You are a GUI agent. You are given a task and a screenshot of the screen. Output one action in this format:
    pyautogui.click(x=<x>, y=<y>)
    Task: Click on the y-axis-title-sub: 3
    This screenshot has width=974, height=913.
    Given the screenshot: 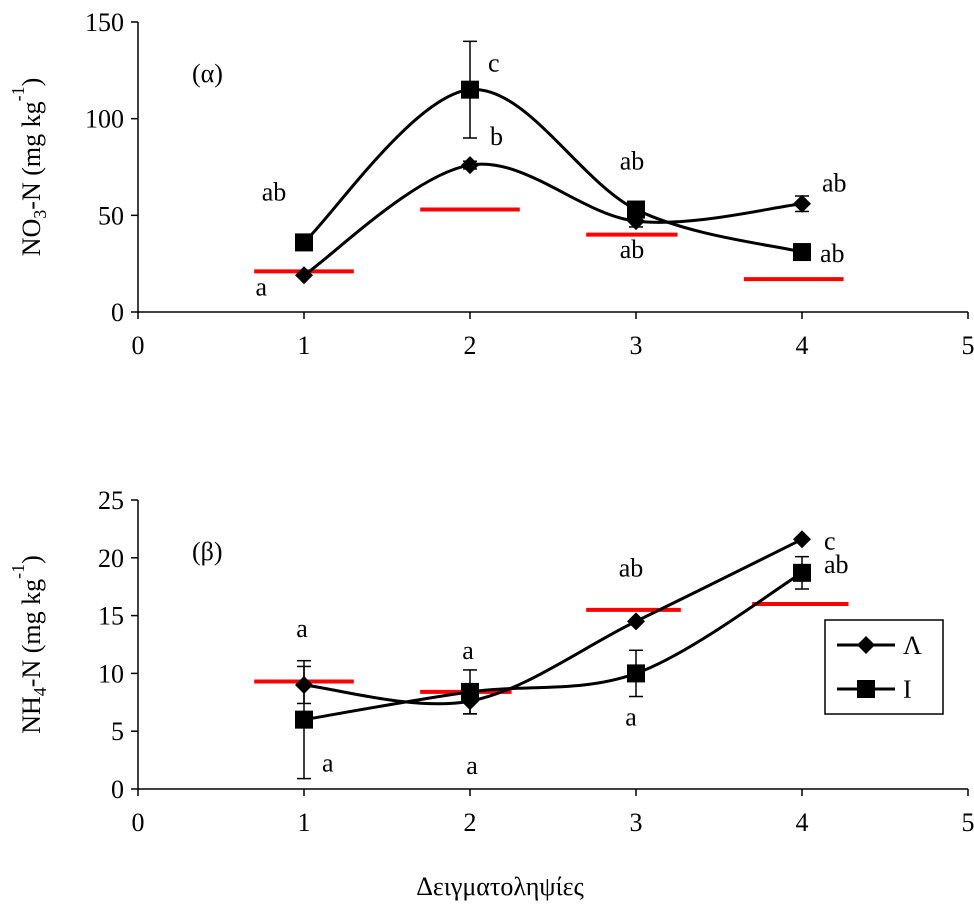 What is the action you would take?
    pyautogui.click(x=40, y=214)
    